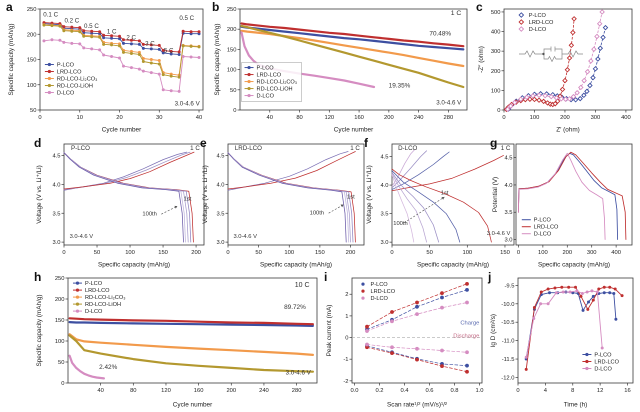 The image size is (640, 412). I want to click on svg-text: Scan rate¹/² (mV/s)¹/², so click(417, 405).